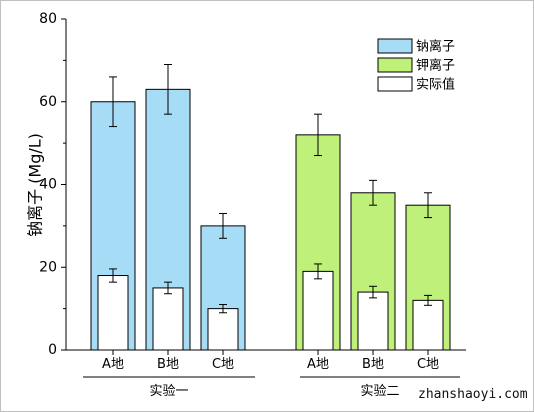 The height and width of the screenshot is (412, 534). Describe the element at coordinates (48, 185) in the screenshot. I see `y-tick-label: 40` at that location.